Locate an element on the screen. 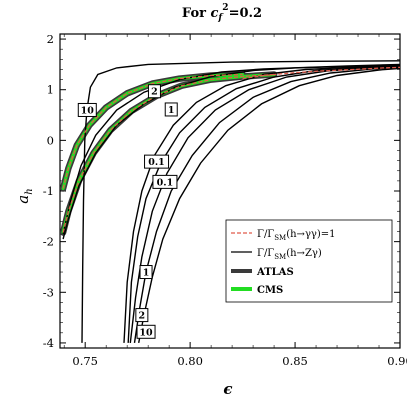  legend-box is located at coordinates (309, 261).